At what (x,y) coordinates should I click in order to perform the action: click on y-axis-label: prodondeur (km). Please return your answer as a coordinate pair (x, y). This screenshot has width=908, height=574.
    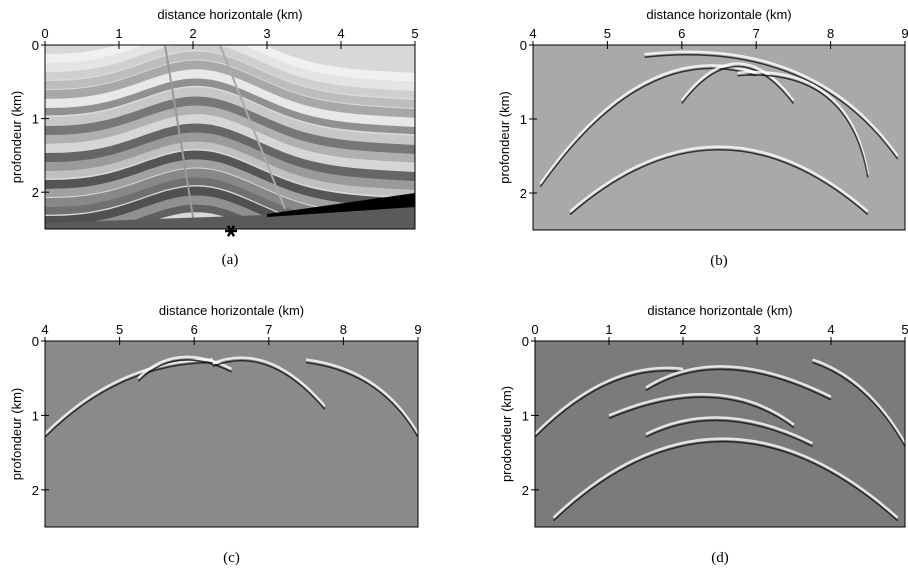
    Looking at the image, I should click on (506, 434).